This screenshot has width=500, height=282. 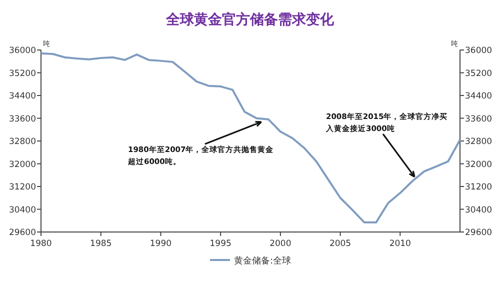 I want to click on y2-tick-label: 36000, so click(x=478, y=51).